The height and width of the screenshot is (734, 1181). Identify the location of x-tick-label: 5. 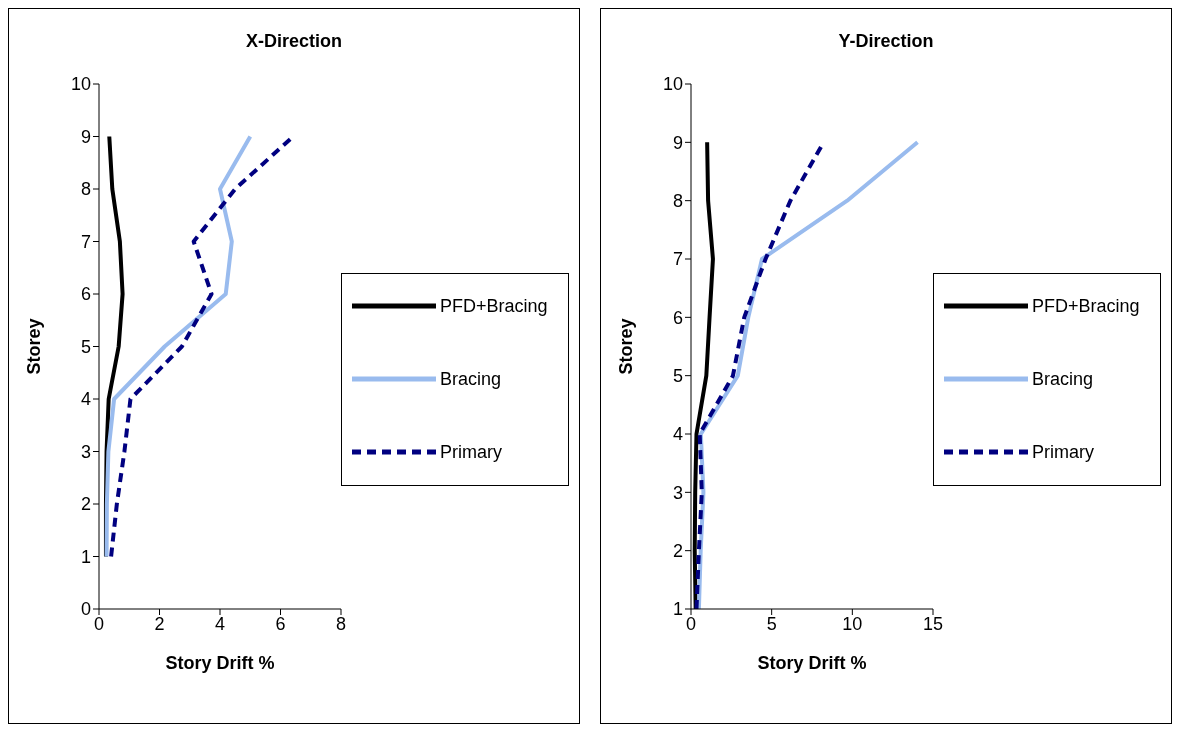
(771, 623).